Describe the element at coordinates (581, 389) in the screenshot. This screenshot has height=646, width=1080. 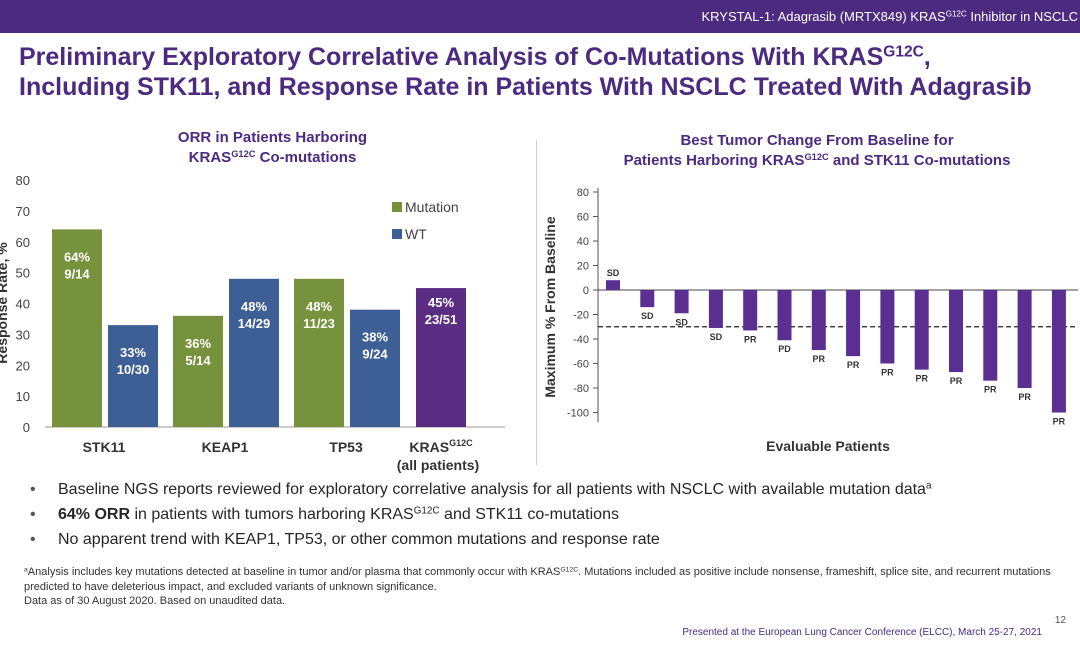
I see `y-tick-label: -80` at that location.